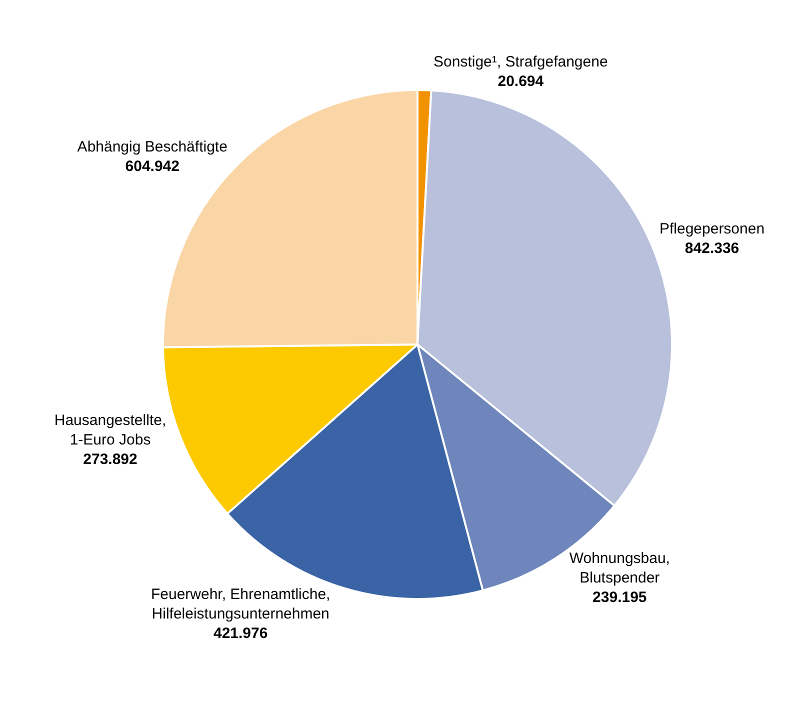  What do you see at coordinates (619, 568) in the screenshot?
I see `slice-label: Wohnungsbau, Blutspender` at bounding box center [619, 568].